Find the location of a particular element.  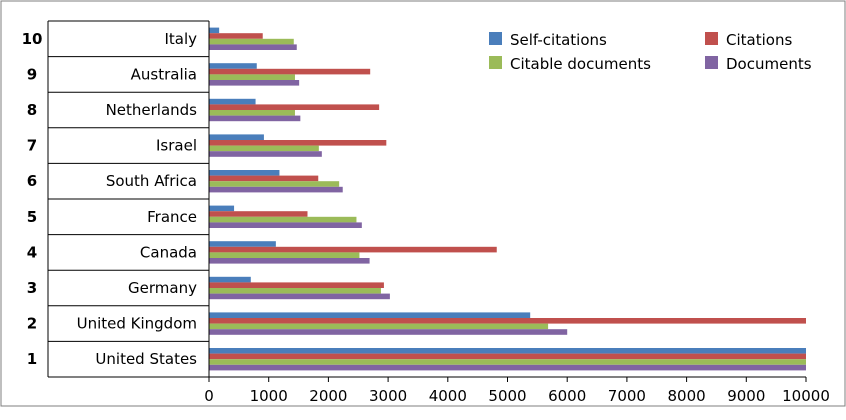

category-rank-label: 2 is located at coordinates (32, 324).